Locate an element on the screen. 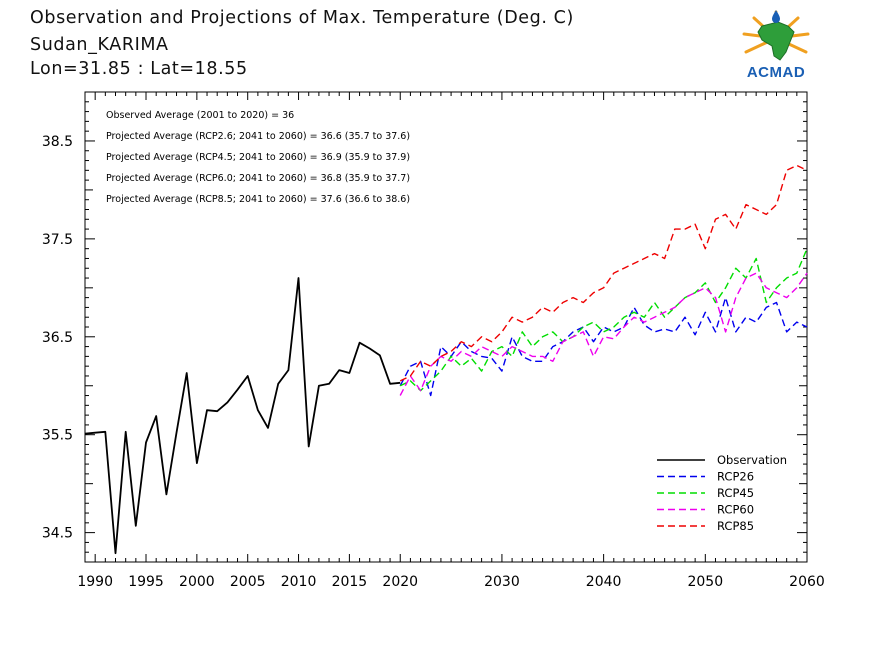 Image resolution: width=879 pixels, height=659 pixels. series-line-rcp45 is located at coordinates (603, 320).